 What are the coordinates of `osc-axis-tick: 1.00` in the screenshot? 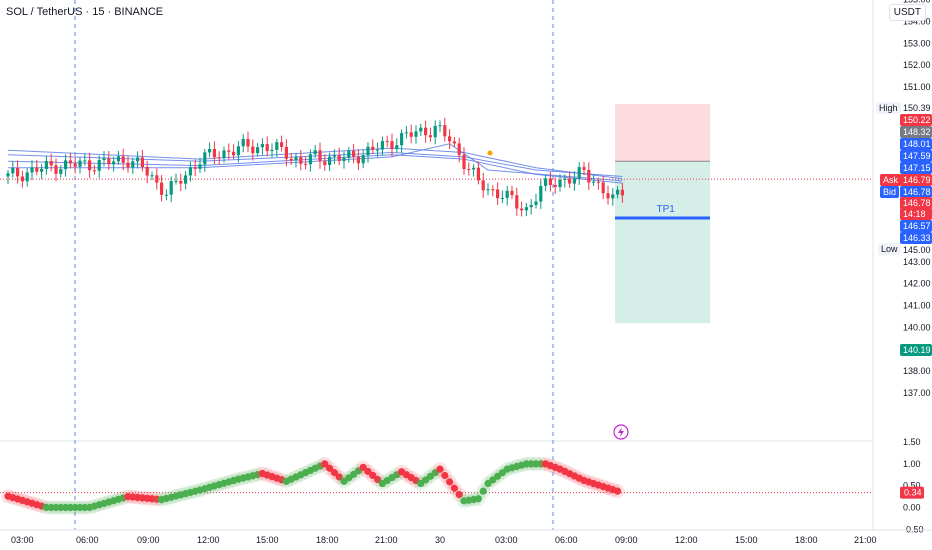 It's located at (912, 464).